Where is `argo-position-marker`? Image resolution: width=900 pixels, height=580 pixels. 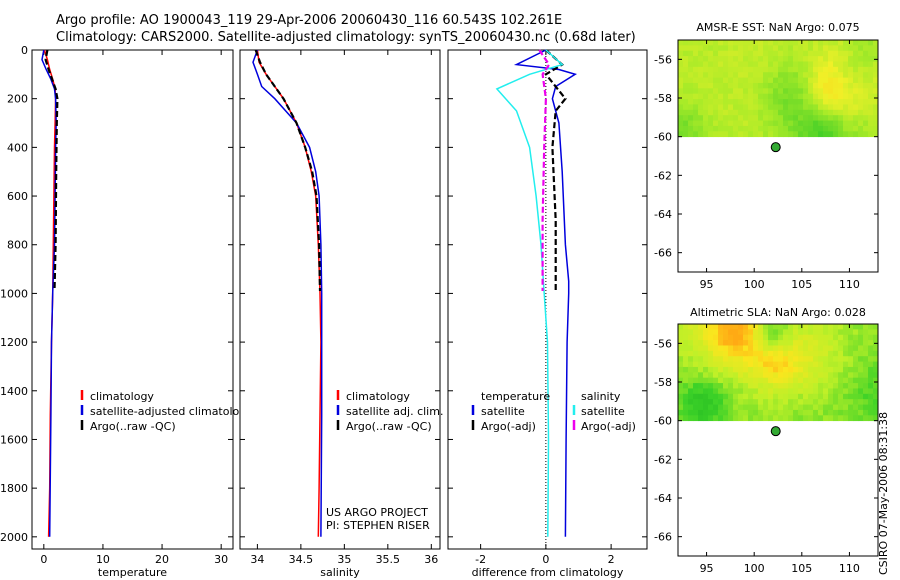 argo-position-marker is located at coordinates (775, 431).